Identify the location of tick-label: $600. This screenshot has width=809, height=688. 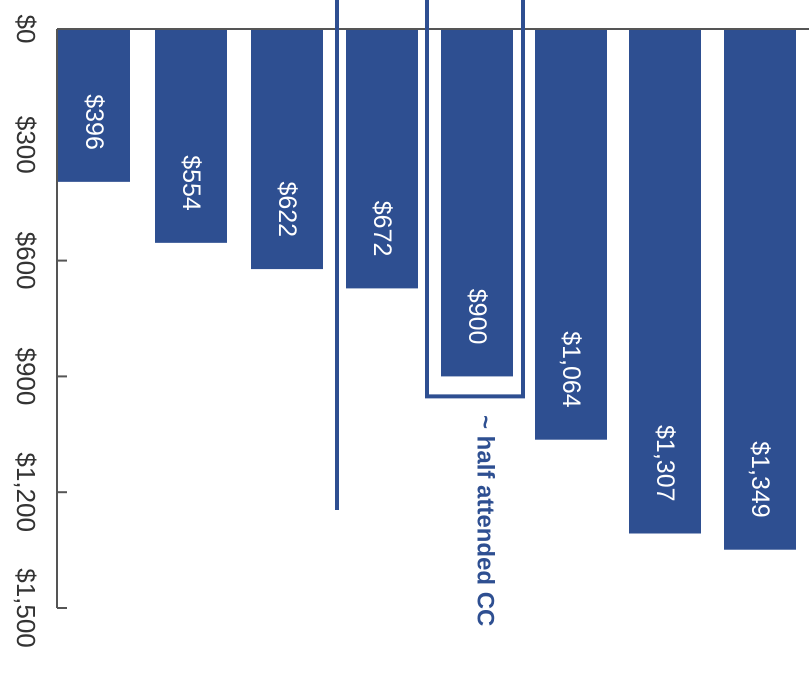
(26, 261).